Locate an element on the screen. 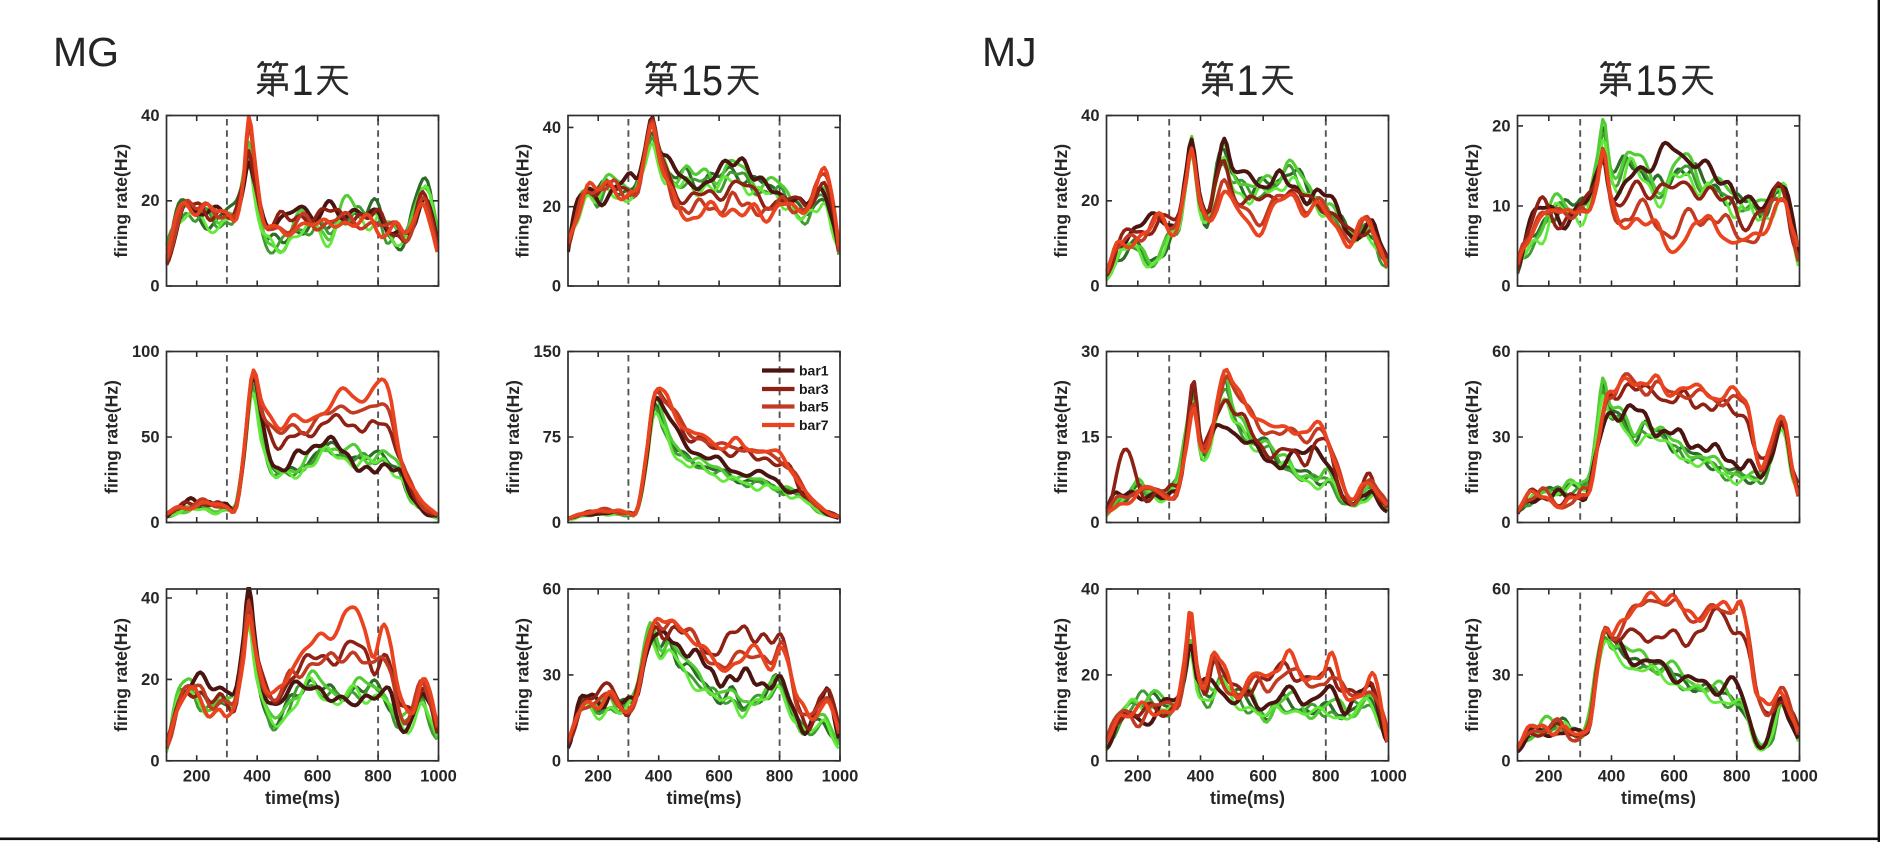 The height and width of the screenshot is (847, 1880). svg-text: 10 is located at coordinates (1501, 207).